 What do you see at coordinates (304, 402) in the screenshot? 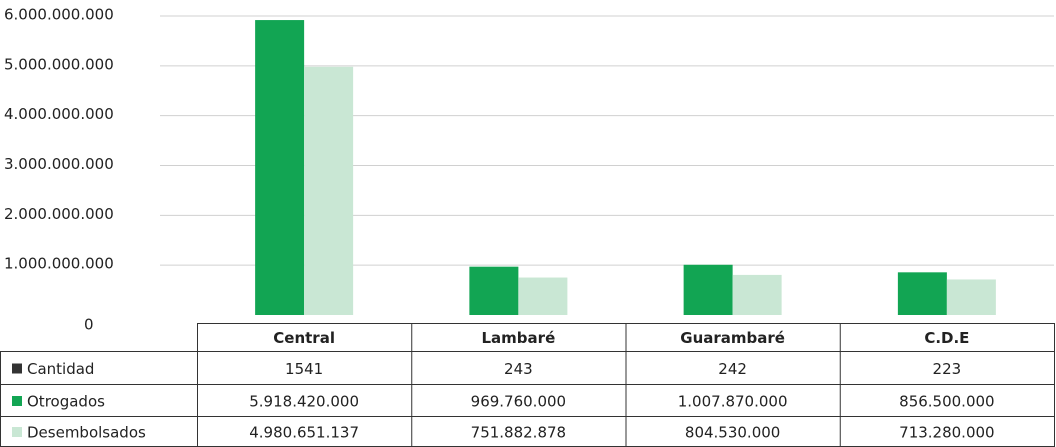
I see `data-label: 5.918.420.000` at bounding box center [304, 402].